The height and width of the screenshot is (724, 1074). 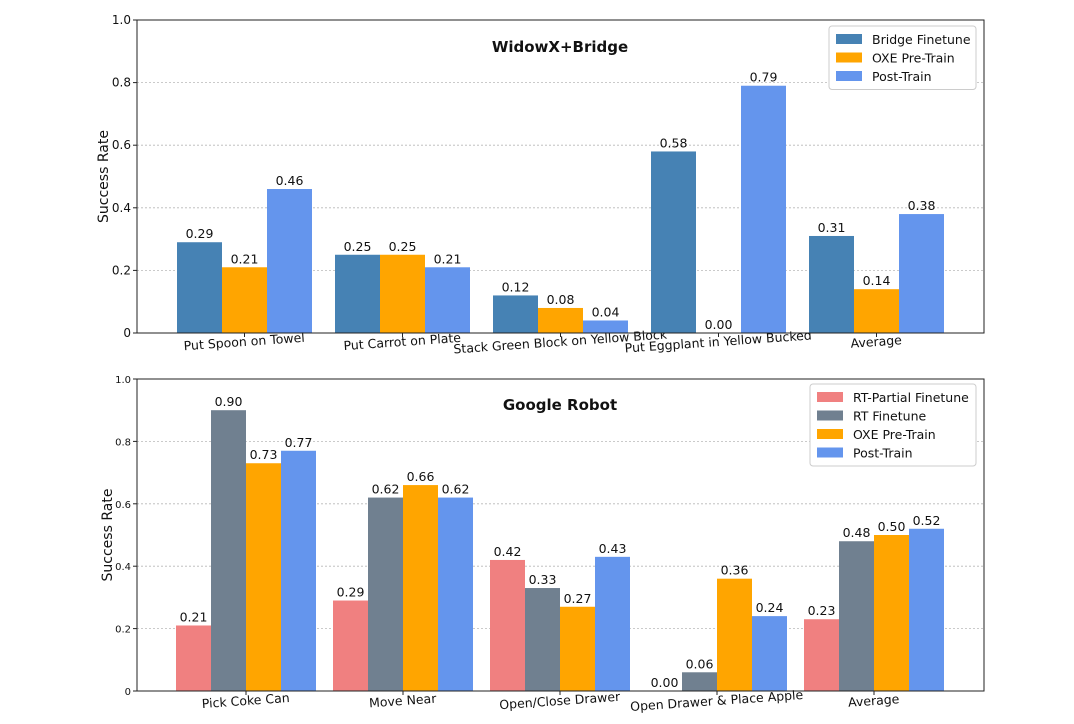 I want to click on chart-title: Google Robot, so click(x=560, y=405).